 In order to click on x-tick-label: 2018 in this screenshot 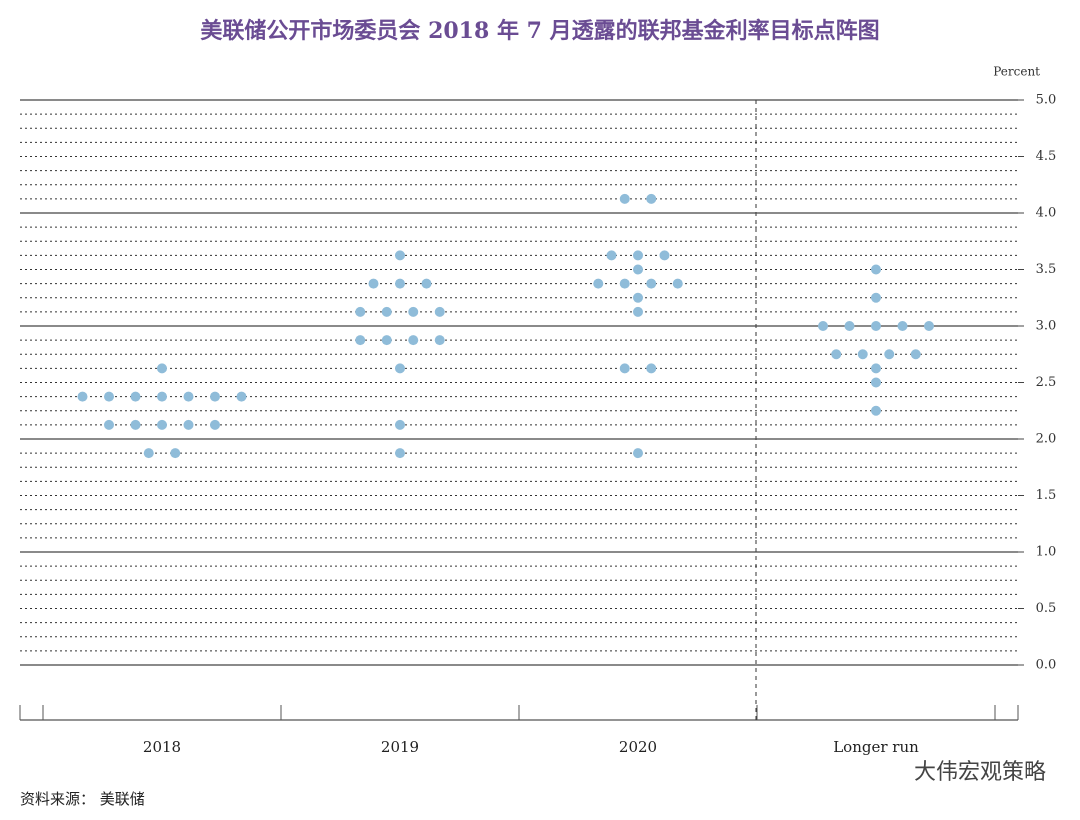, I will do `click(162, 747)`.